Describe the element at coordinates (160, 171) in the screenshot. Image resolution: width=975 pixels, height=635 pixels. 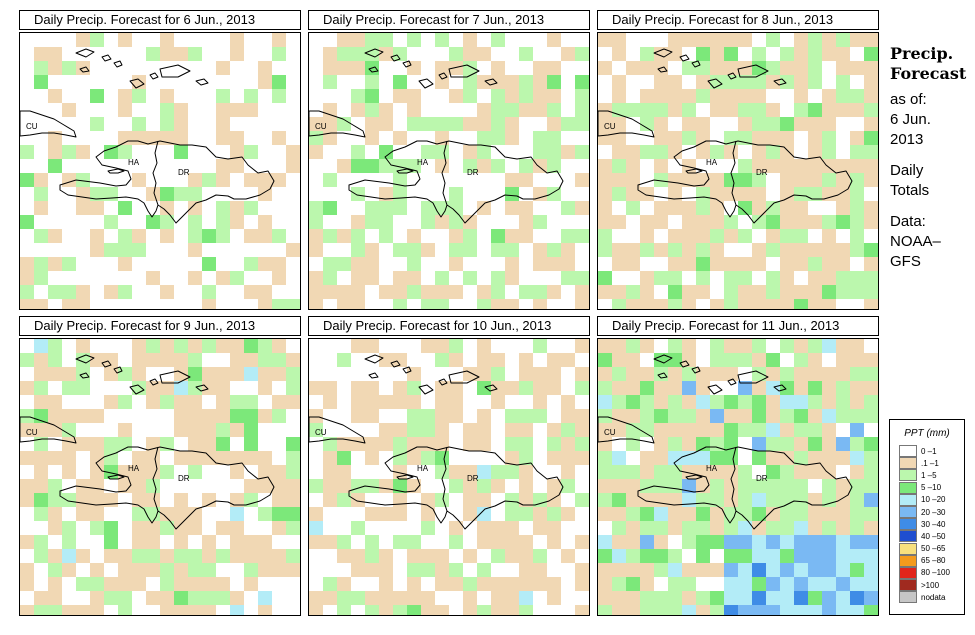
I see `precip-map: CU HA DR` at that location.